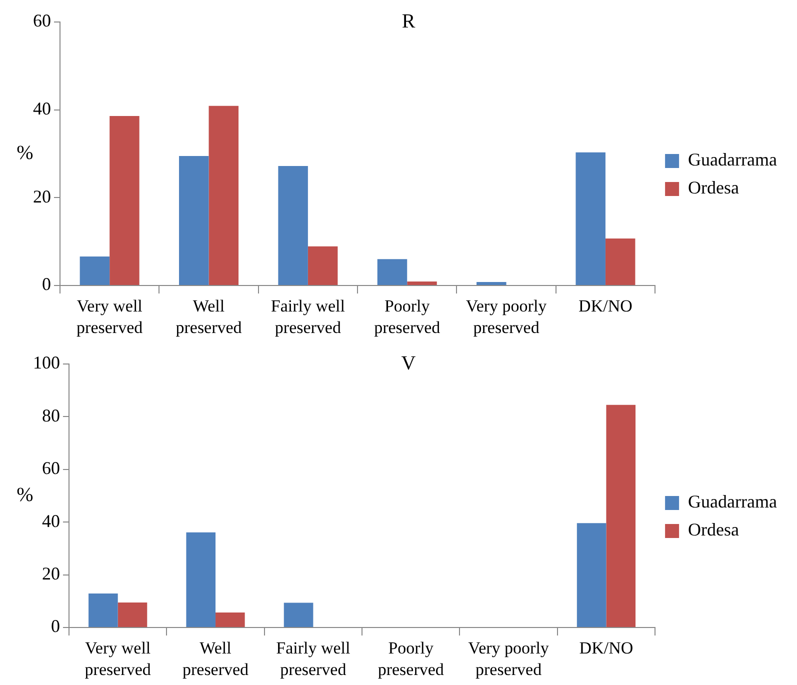 The width and height of the screenshot is (797, 685). Describe the element at coordinates (408, 363) in the screenshot. I see `chart-title: V` at that location.